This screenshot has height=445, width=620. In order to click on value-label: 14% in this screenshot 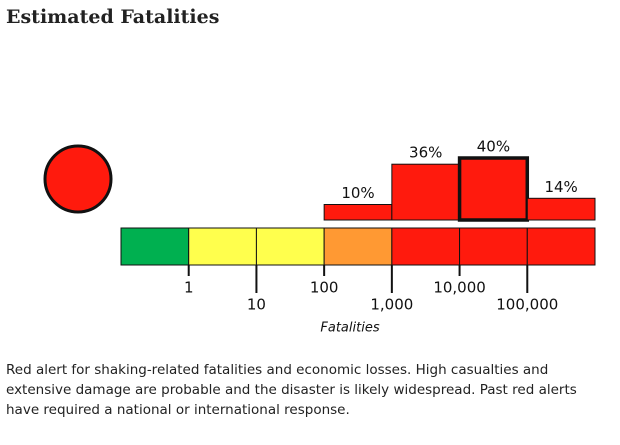, I will do `click(560, 187)`.